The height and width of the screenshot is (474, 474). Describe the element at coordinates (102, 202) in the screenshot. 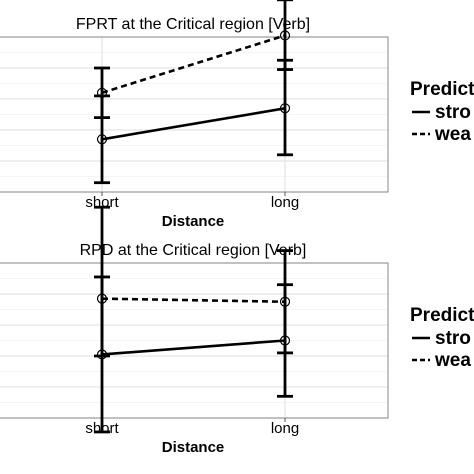

I see `x-tick-label-short: short` at that location.